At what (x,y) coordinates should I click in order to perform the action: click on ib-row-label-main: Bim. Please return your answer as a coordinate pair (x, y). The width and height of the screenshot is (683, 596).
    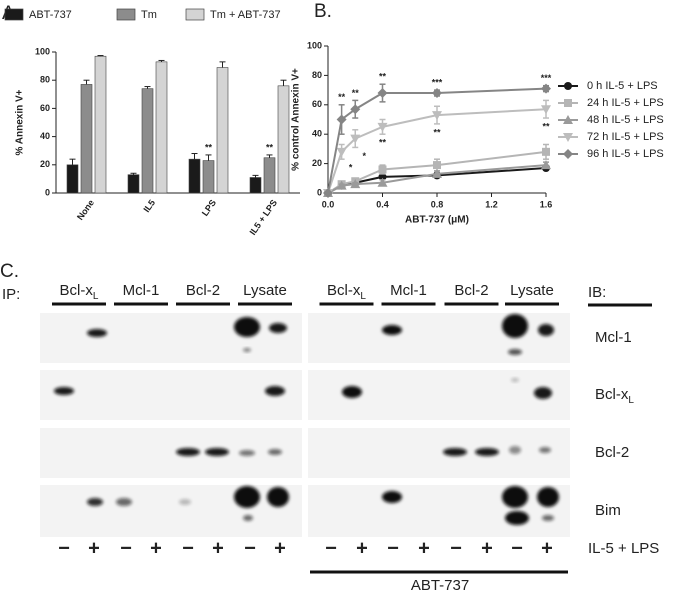
    Looking at the image, I should click on (608, 510).